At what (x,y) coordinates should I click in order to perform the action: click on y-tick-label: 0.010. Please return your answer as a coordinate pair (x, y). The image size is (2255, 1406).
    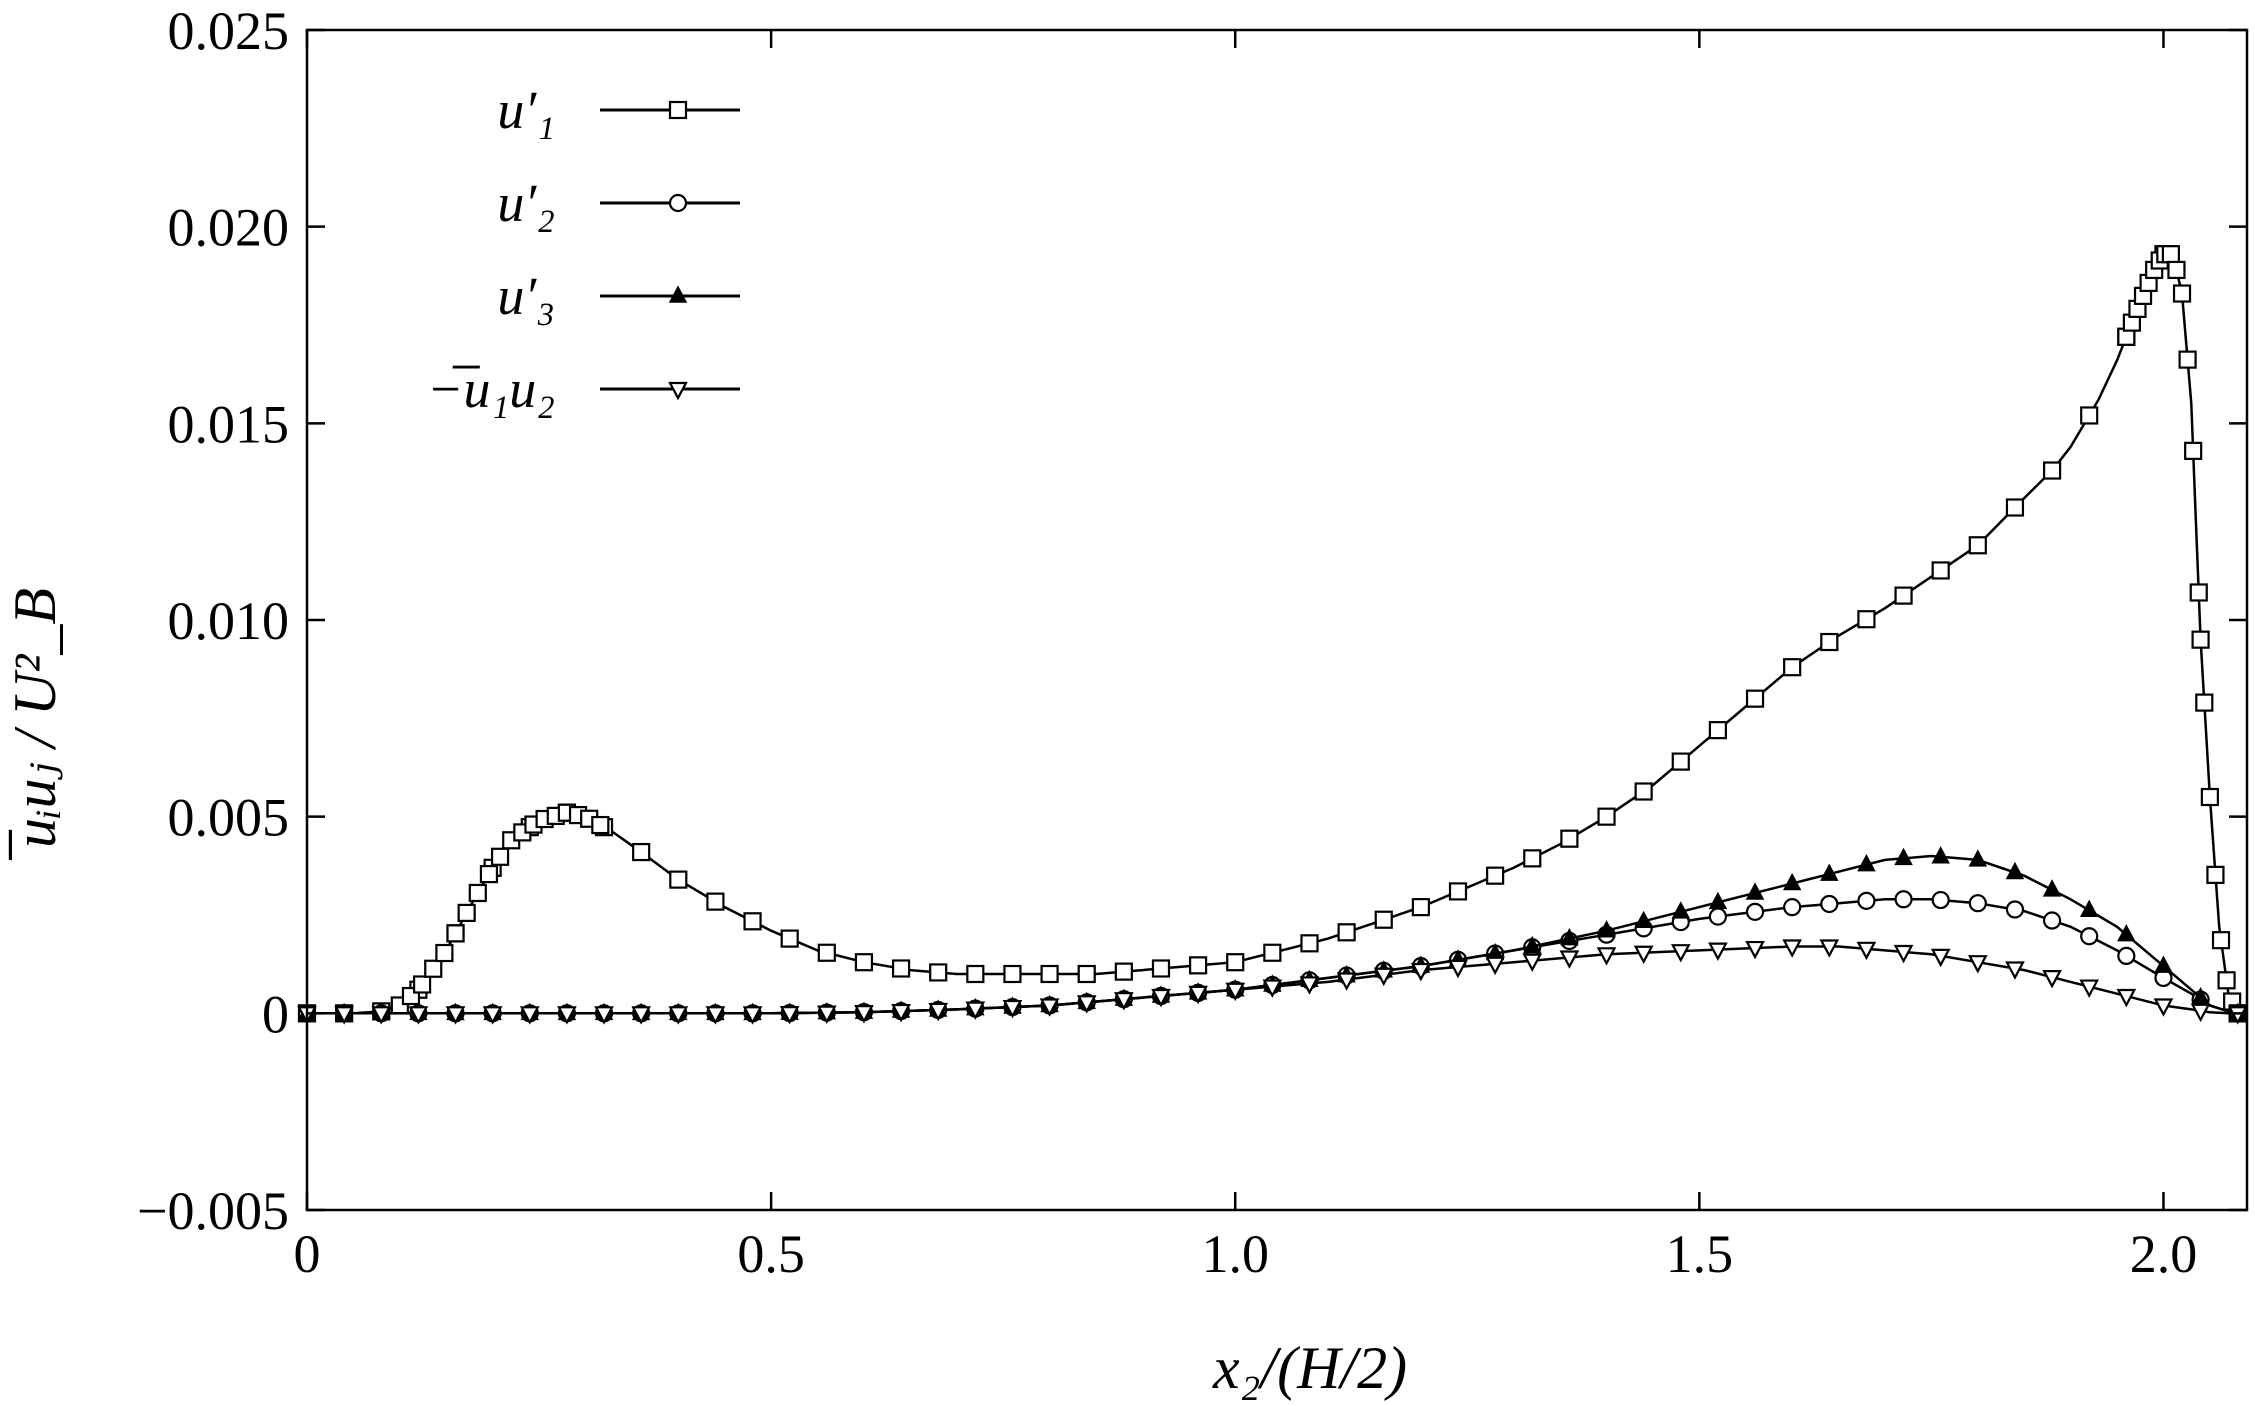
    Looking at the image, I should click on (229, 621).